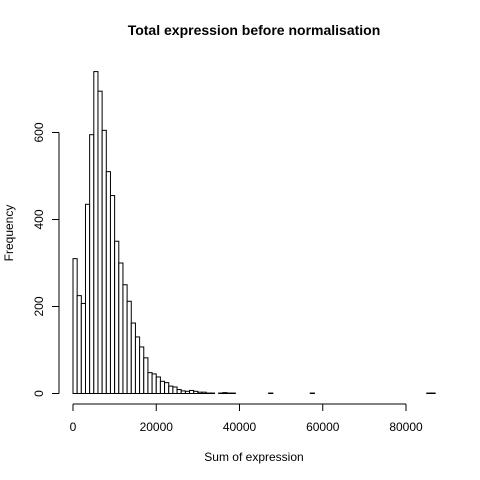  I want to click on chart-title: Total expression before normalisation, so click(254, 30).